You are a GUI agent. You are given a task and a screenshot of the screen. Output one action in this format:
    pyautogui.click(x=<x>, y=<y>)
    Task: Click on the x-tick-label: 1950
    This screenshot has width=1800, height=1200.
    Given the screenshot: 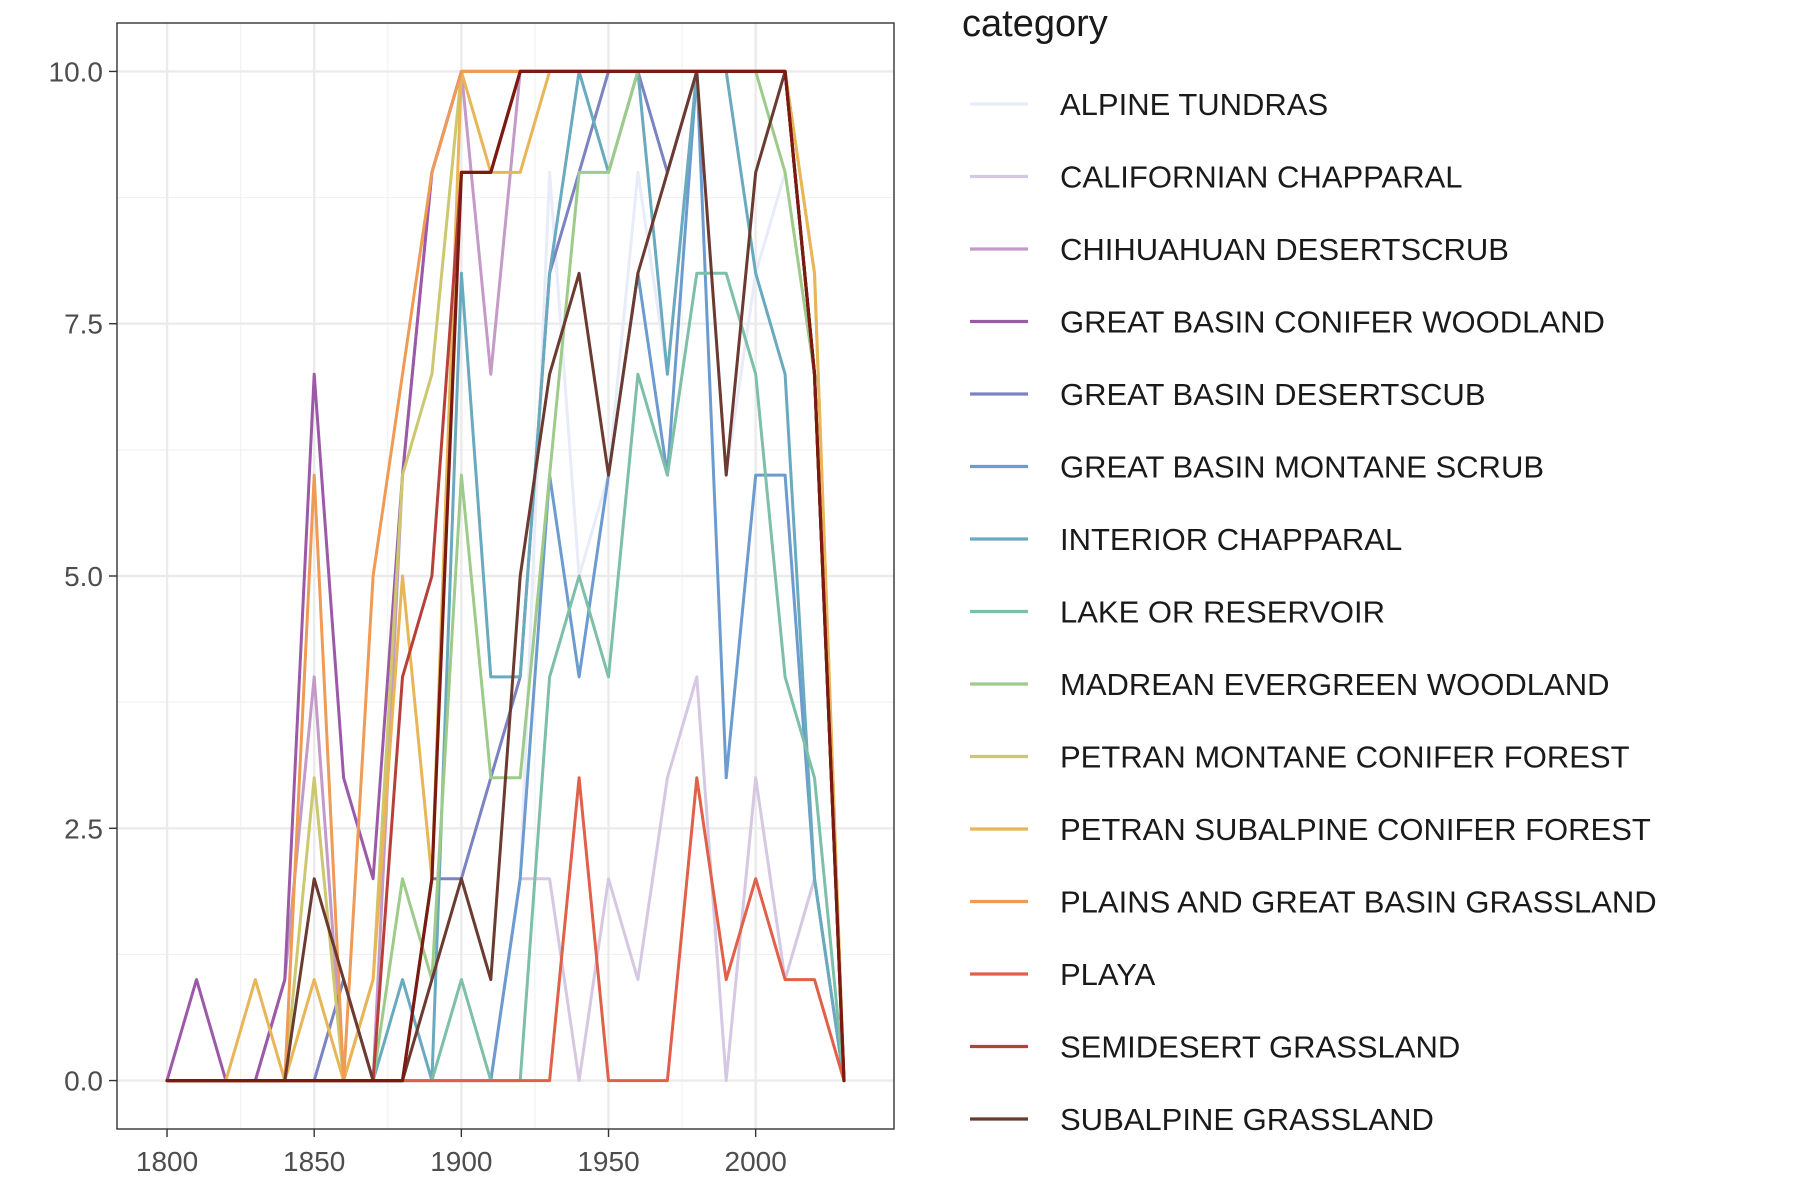 What is the action you would take?
    pyautogui.click(x=608, y=1161)
    